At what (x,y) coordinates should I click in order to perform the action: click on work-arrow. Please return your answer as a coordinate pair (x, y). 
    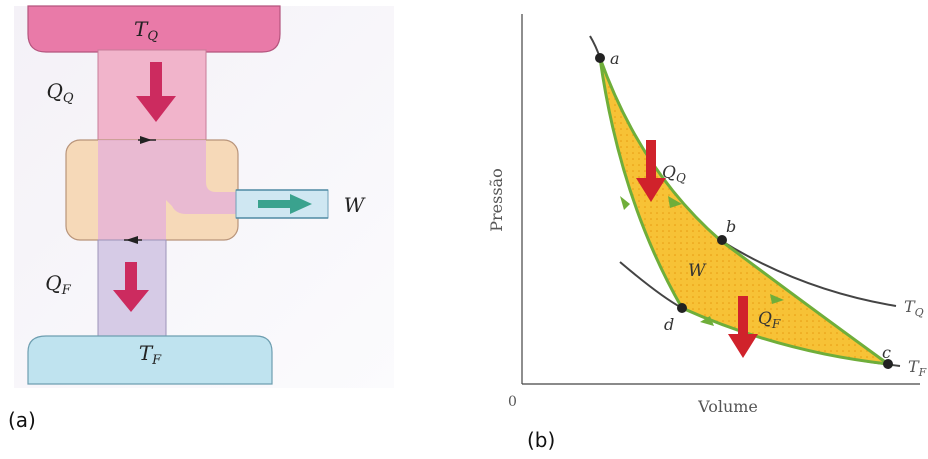
    Looking at the image, I should click on (285, 204).